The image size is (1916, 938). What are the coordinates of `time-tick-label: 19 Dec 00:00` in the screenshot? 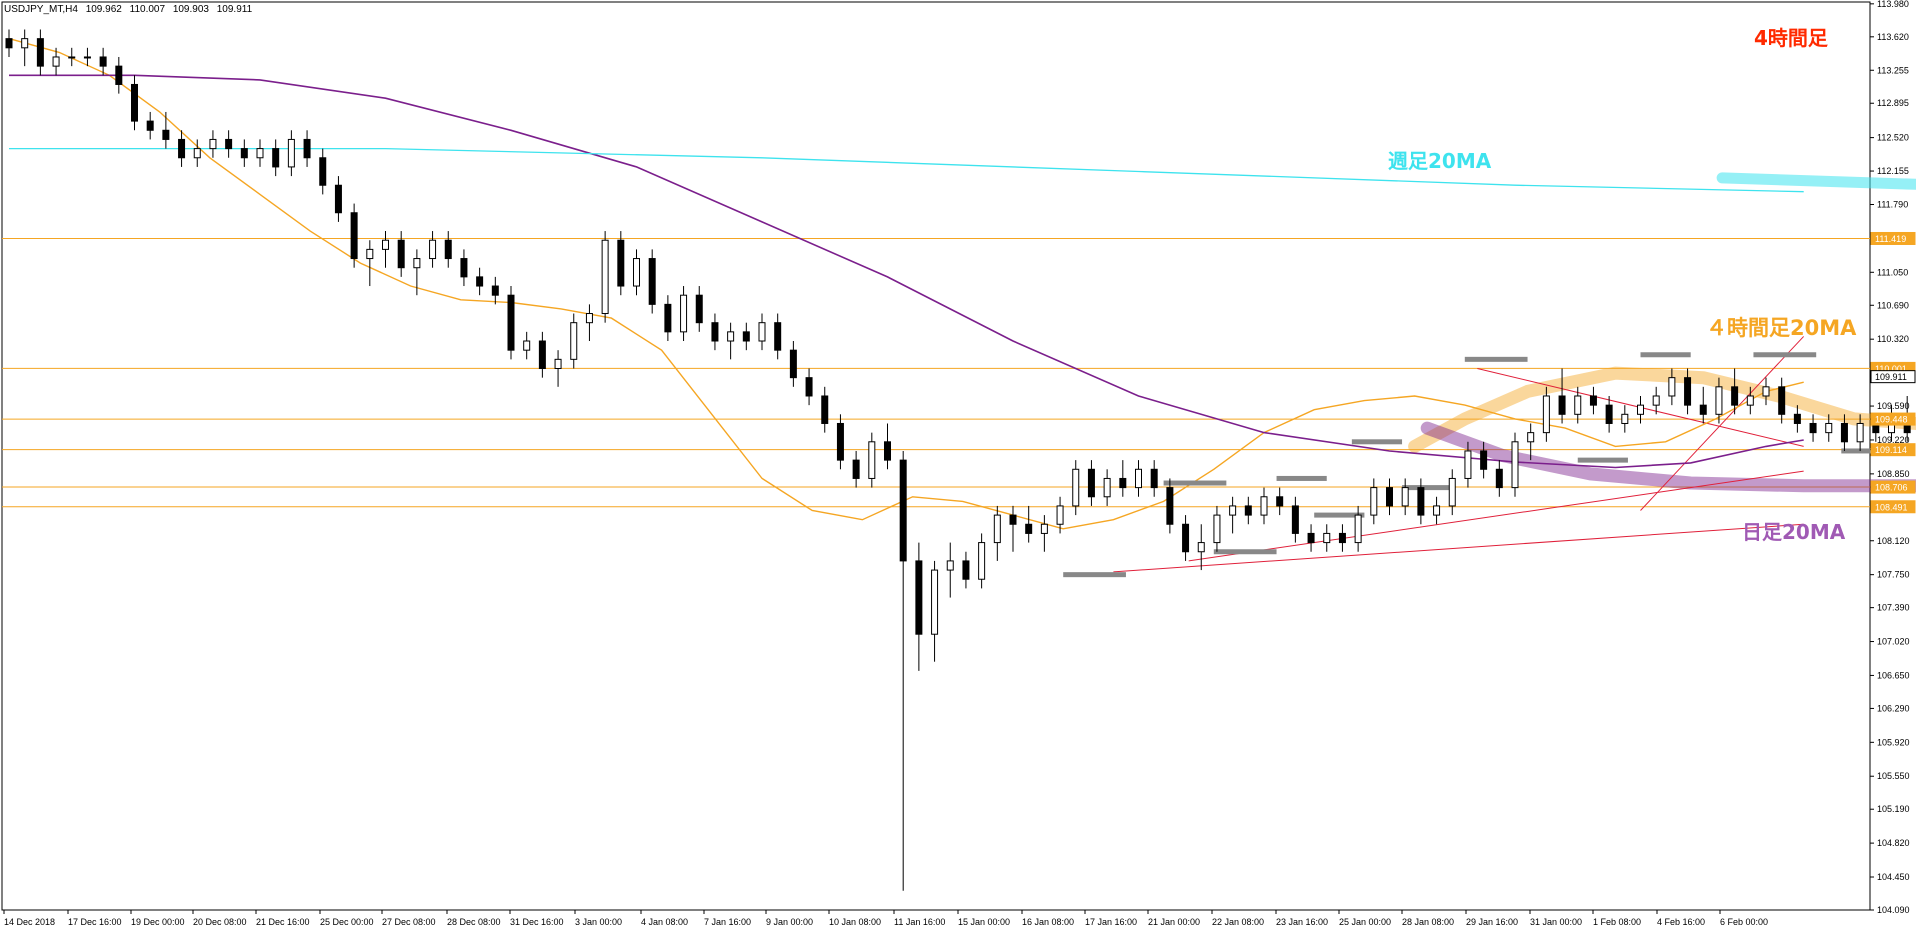 It's located at (158, 922).